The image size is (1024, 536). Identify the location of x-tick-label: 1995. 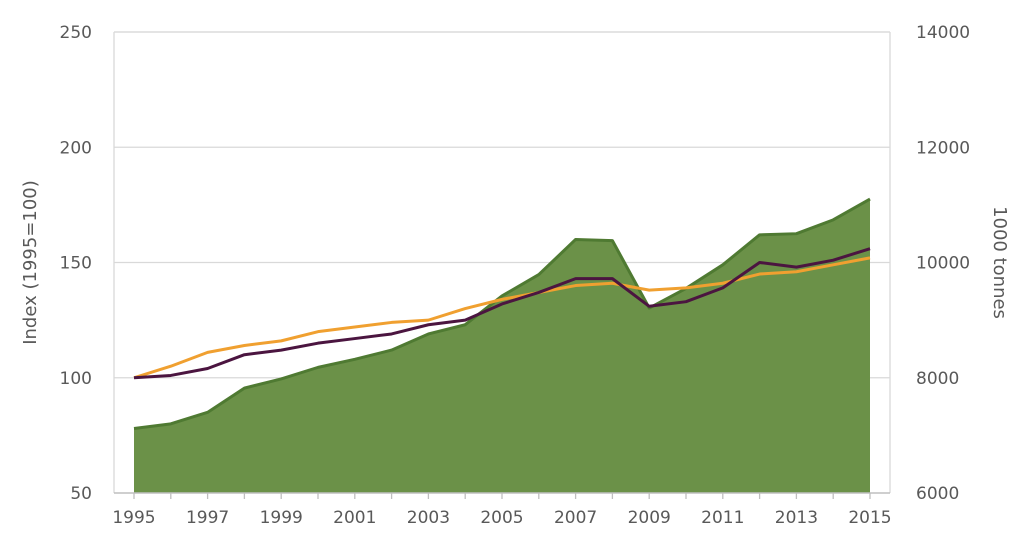
(133, 518).